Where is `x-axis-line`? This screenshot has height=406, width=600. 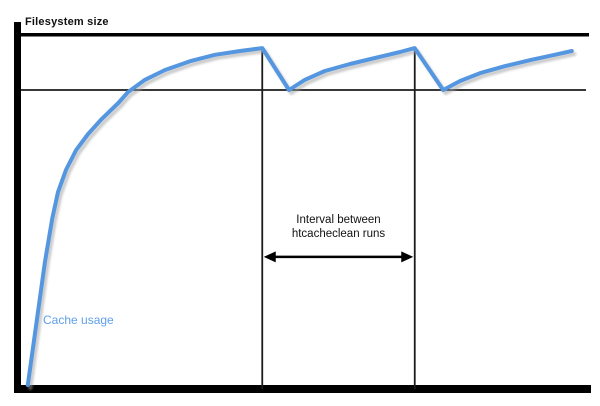 x-axis-line is located at coordinates (302, 389).